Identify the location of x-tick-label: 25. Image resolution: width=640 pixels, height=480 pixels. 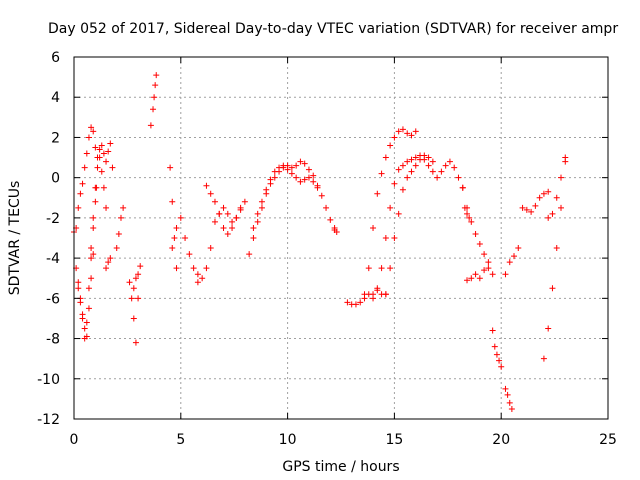
(608, 440).